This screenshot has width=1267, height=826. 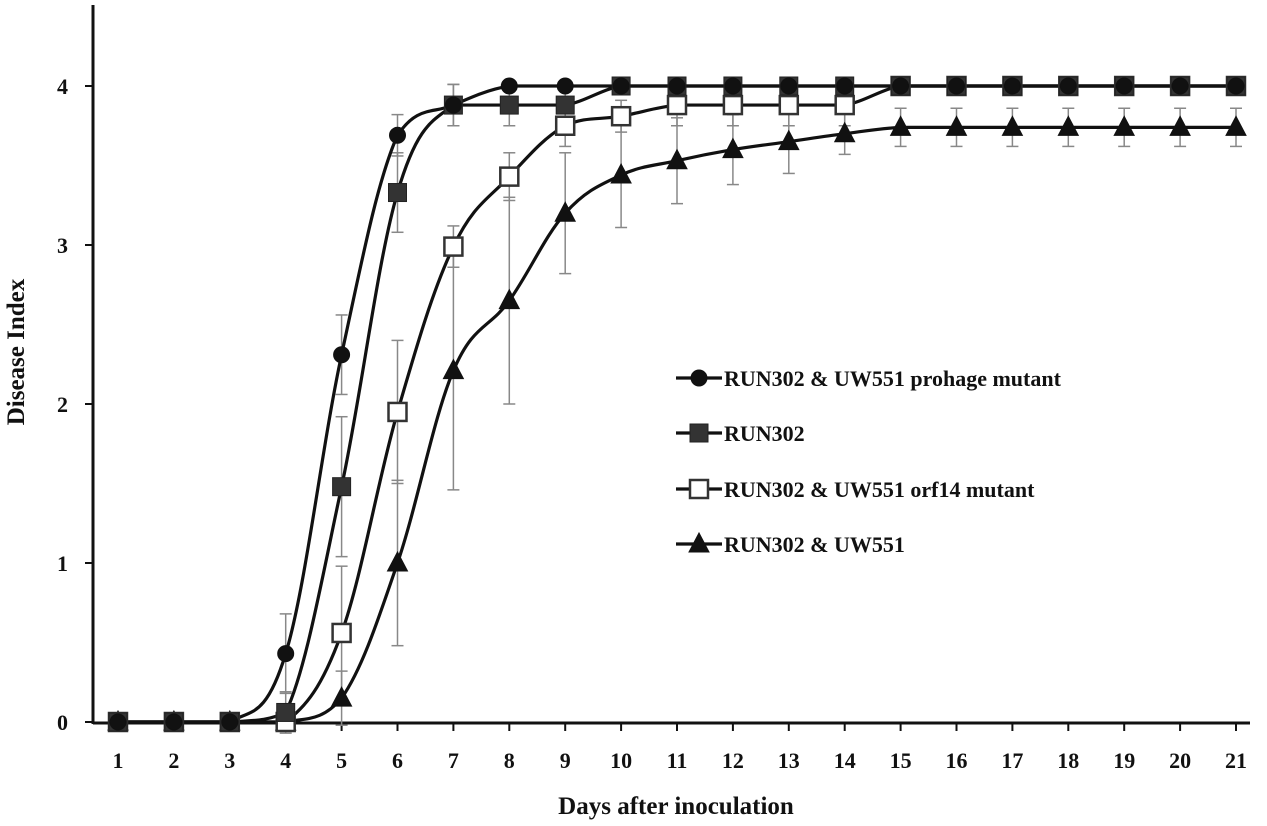 What do you see at coordinates (893, 378) in the screenshot?
I see `legend-label: RUN302 & UW551 prohage mutant` at bounding box center [893, 378].